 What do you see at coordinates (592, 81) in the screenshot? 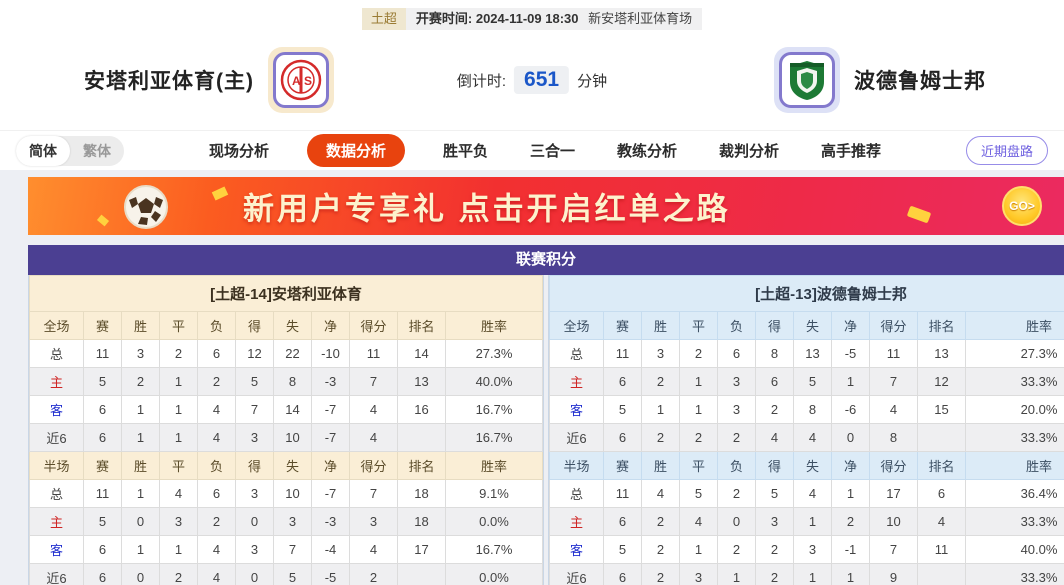
I see `countdown-unit: 分钟` at bounding box center [592, 81].